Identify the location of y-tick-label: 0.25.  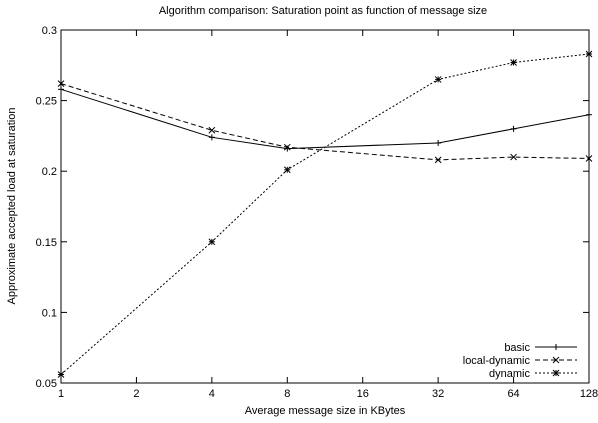
(46, 102).